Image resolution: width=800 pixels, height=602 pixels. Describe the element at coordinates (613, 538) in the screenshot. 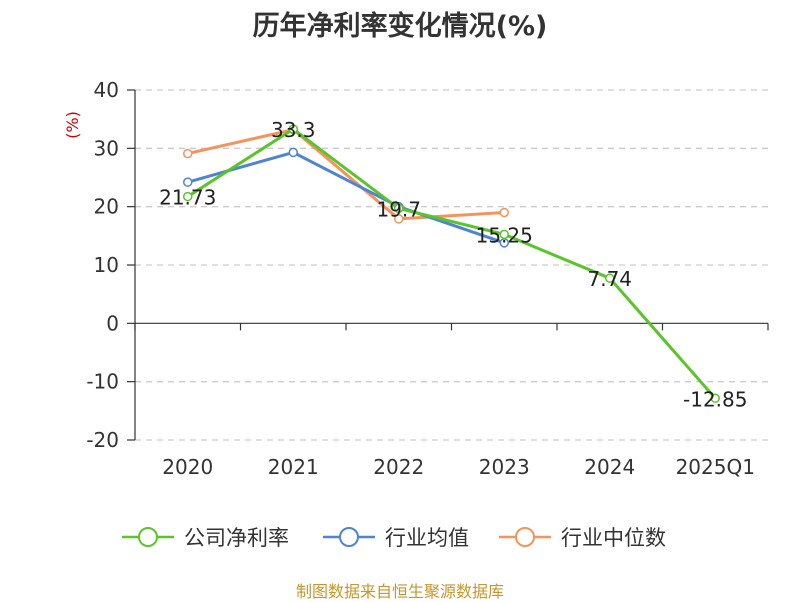

I see `legend-label: 行业中位数` at that location.